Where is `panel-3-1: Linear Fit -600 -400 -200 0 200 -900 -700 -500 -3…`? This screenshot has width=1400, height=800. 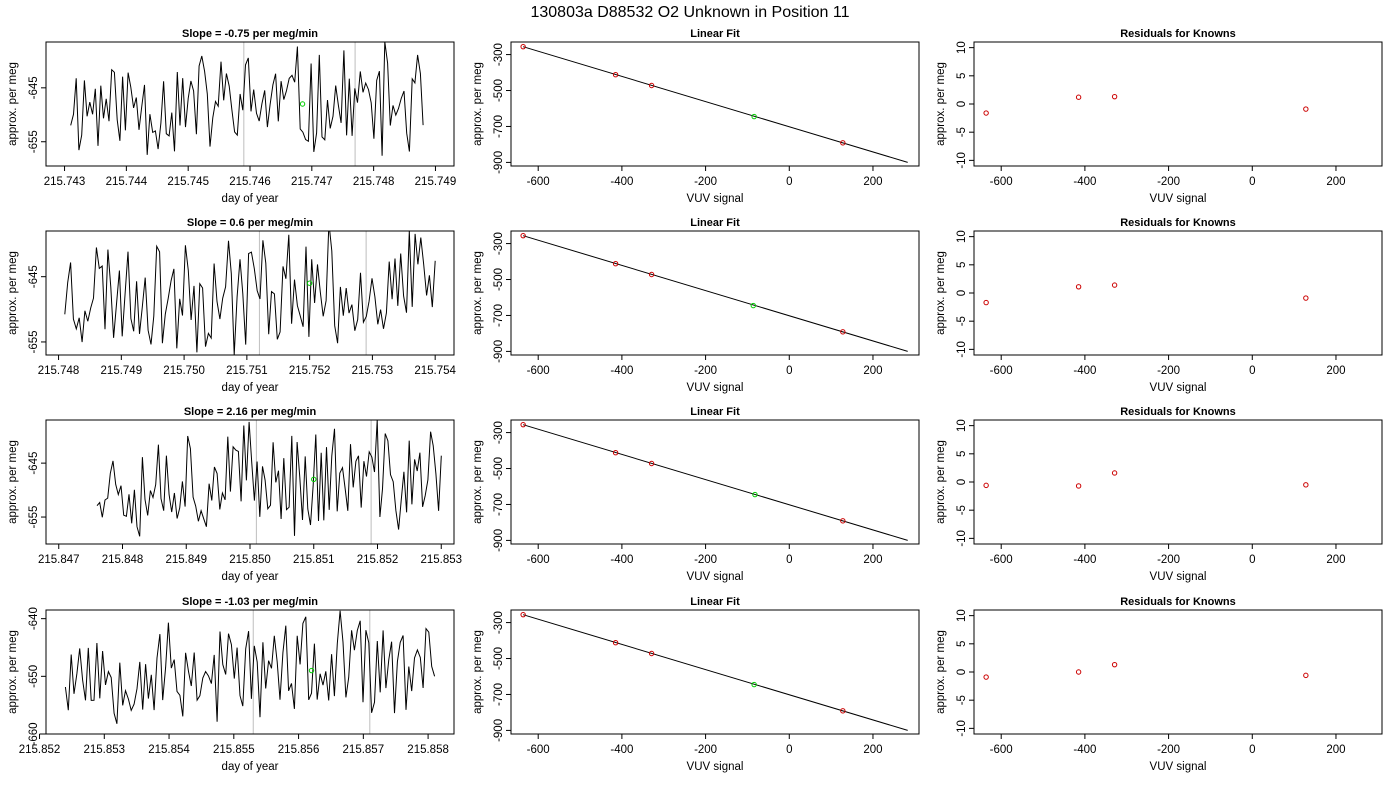
panel-3-1: Linear Fit -600 -400 -200 0 200 -900 -700 -500 -3… is located at coordinates (696, 684).